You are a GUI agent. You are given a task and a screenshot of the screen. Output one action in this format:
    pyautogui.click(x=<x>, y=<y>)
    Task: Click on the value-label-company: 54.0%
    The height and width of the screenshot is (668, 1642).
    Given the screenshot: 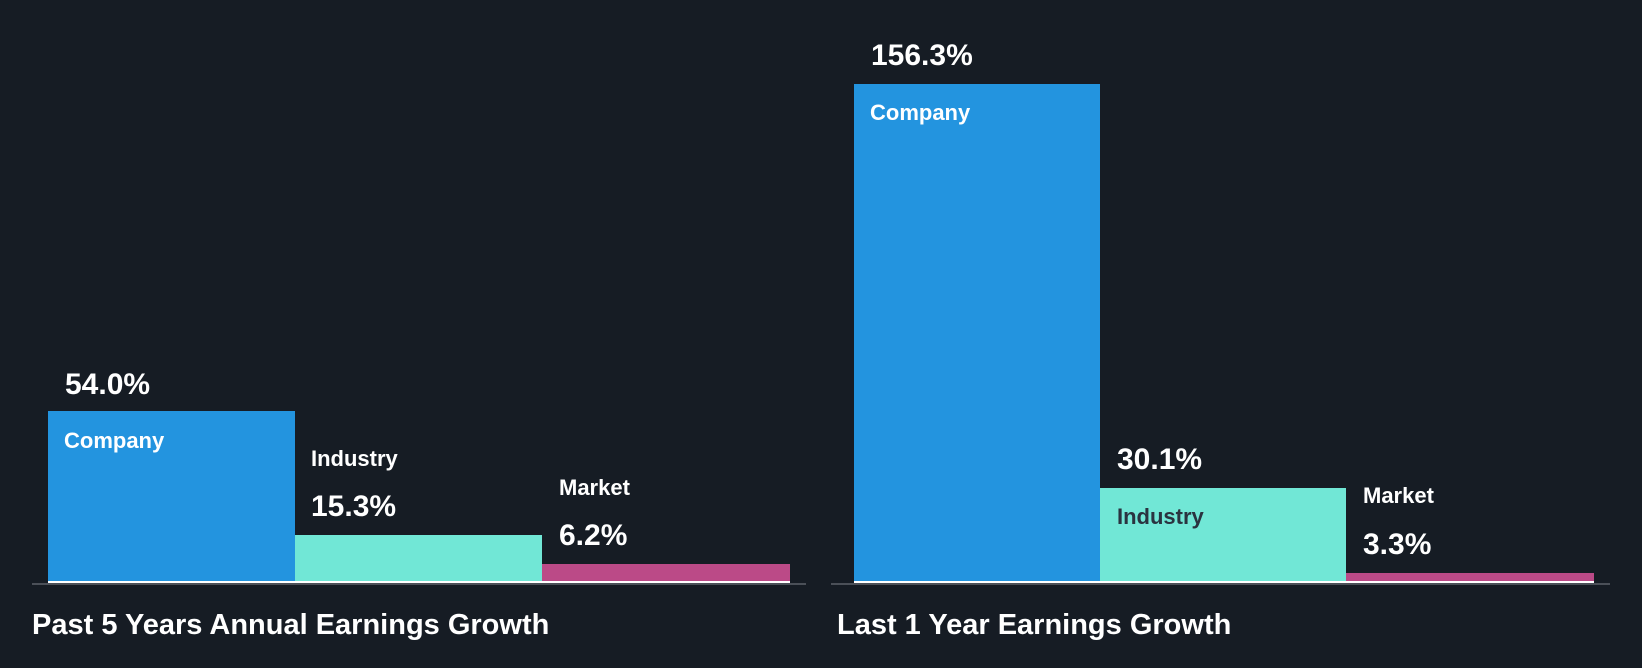 What is the action you would take?
    pyautogui.click(x=108, y=384)
    